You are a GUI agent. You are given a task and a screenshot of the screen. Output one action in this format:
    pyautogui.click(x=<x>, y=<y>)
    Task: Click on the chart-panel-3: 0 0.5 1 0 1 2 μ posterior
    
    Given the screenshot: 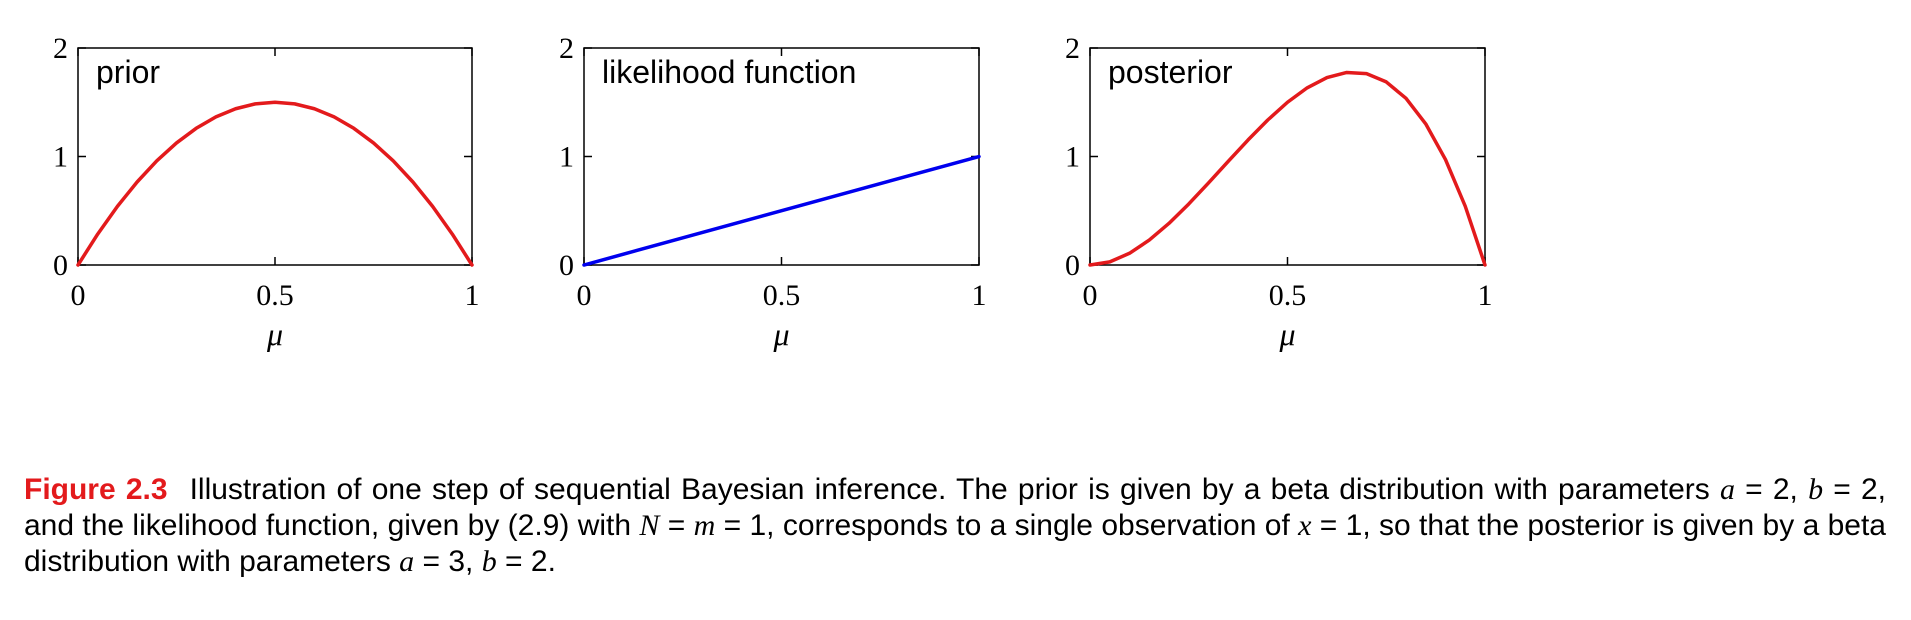 What is the action you would take?
    pyautogui.click(x=1279, y=192)
    